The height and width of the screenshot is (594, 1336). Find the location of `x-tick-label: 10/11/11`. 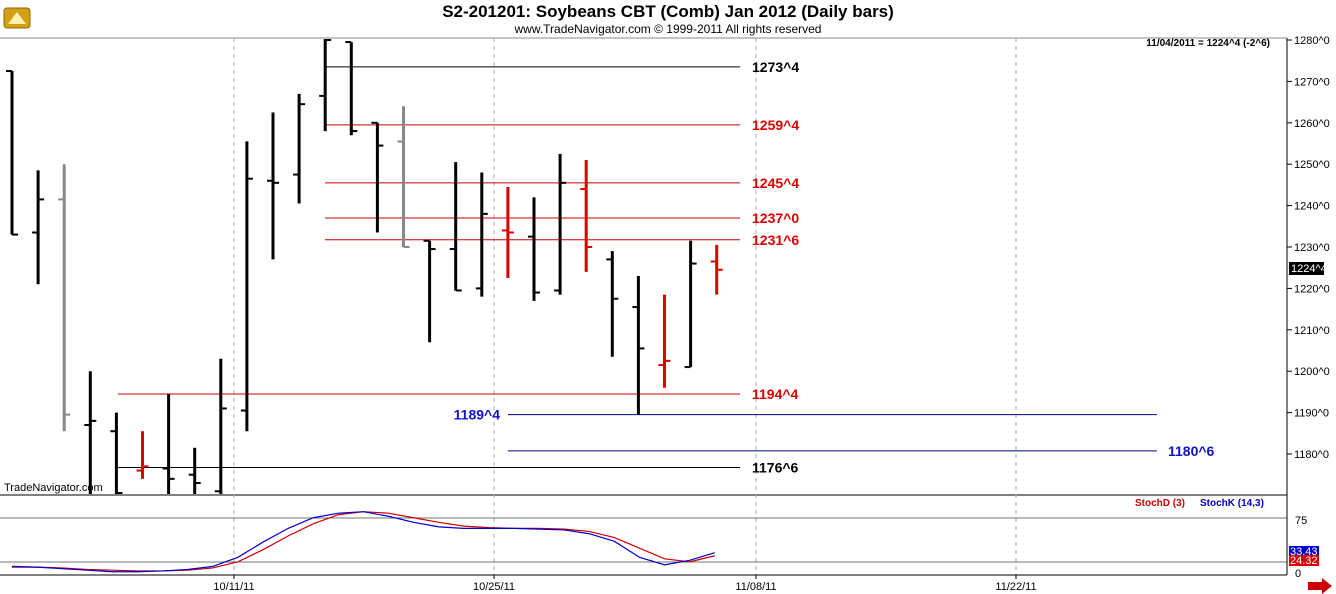

x-tick-label: 10/11/11 is located at coordinates (233, 587).